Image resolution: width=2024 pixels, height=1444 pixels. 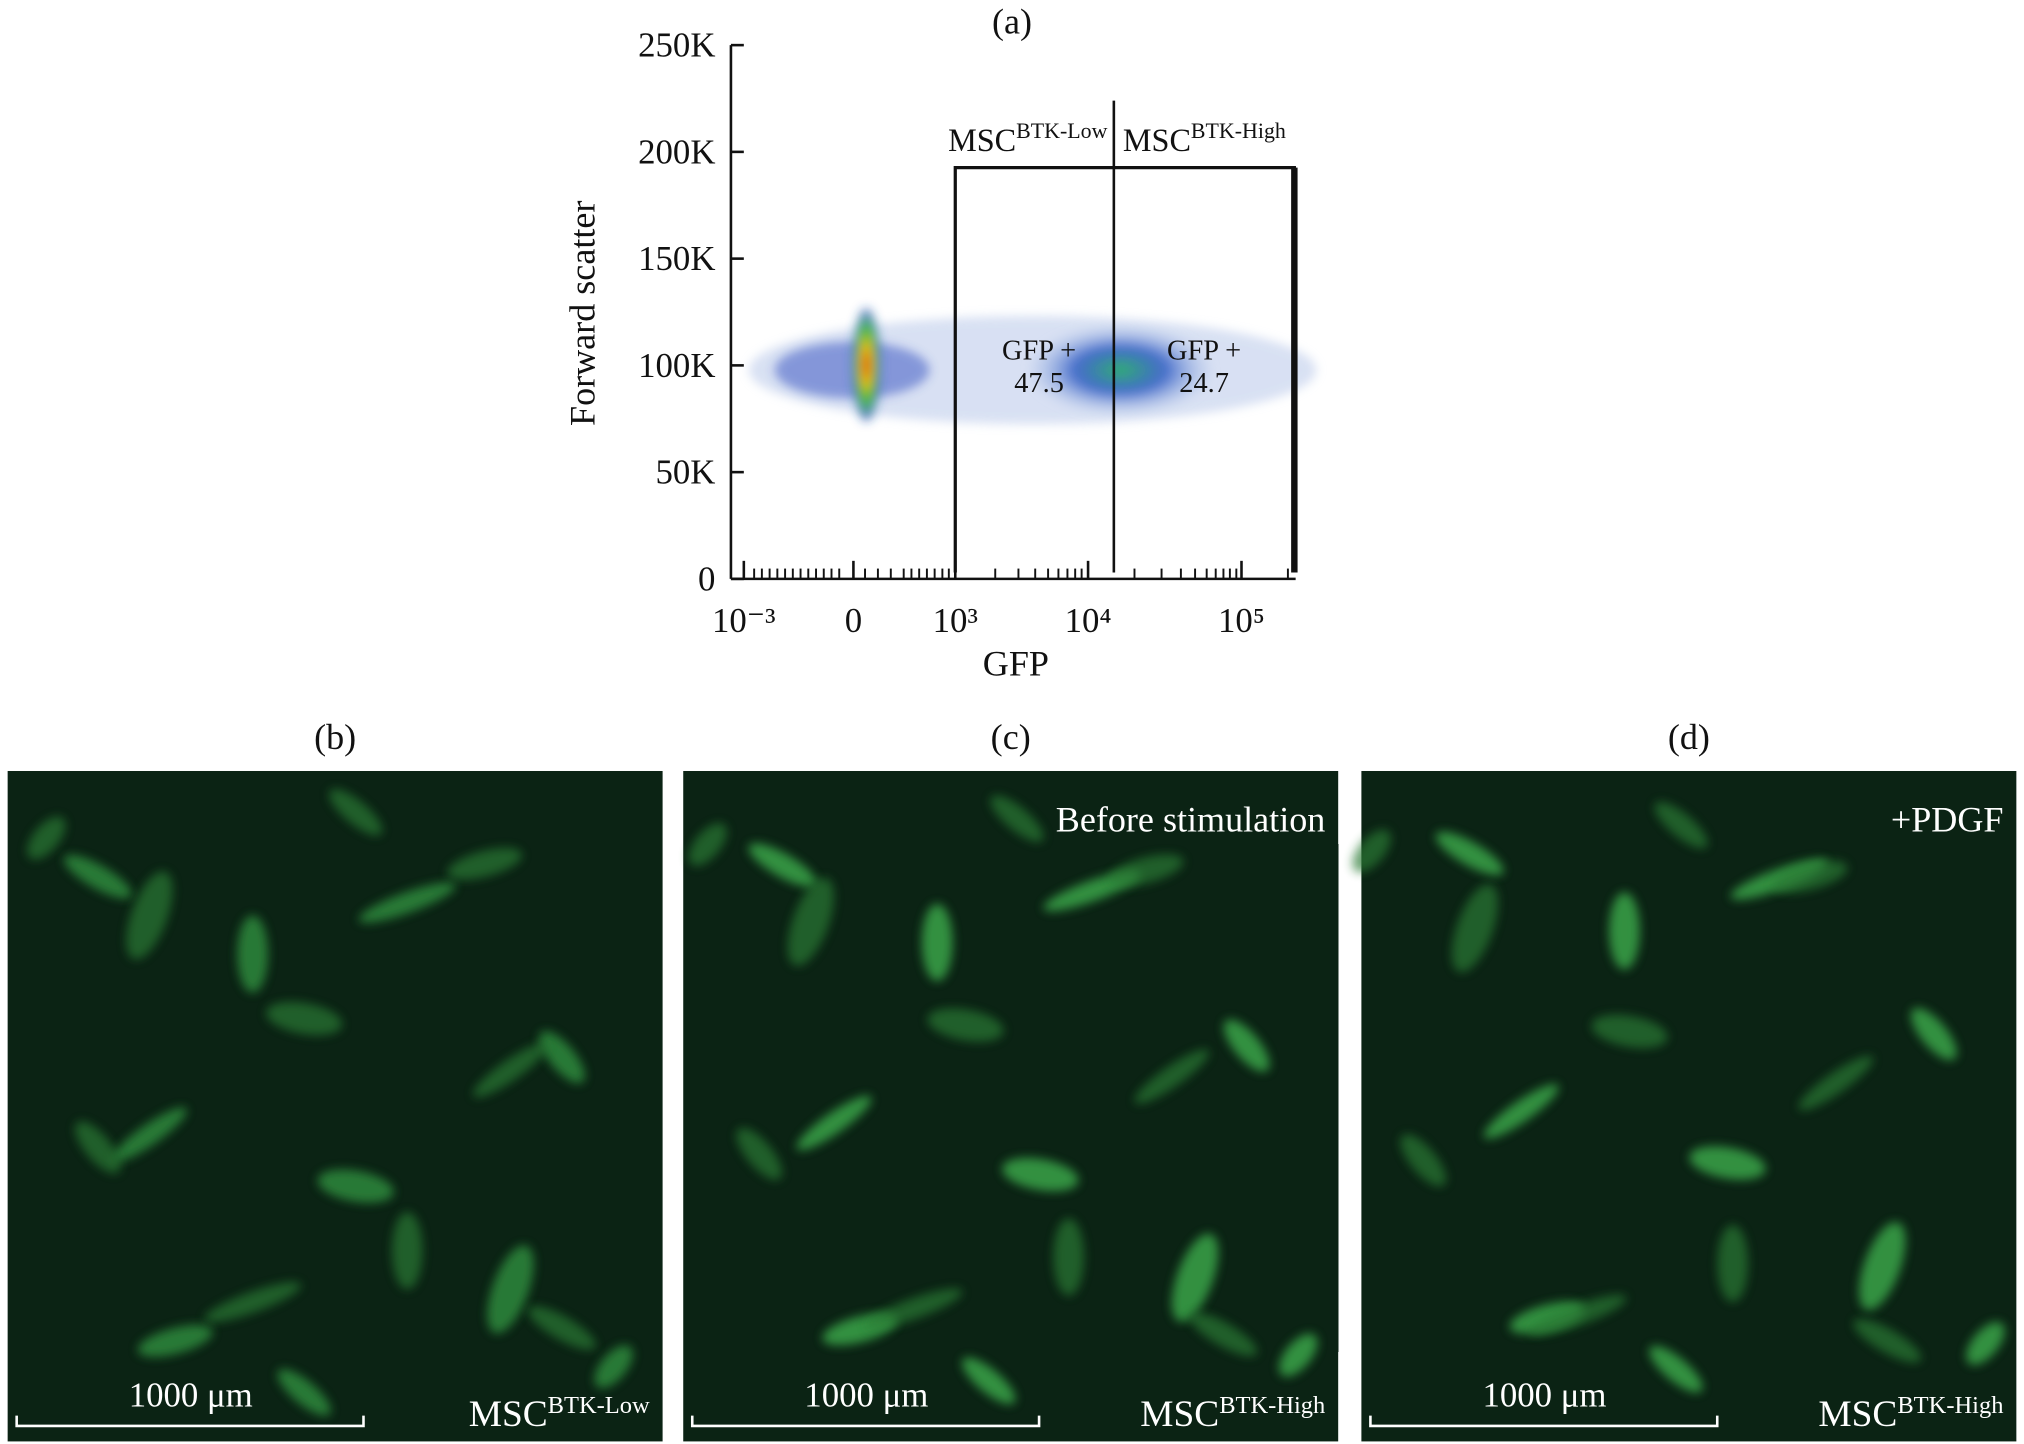 What do you see at coordinates (1191, 820) in the screenshot?
I see `panel-note: Before stimulation` at bounding box center [1191, 820].